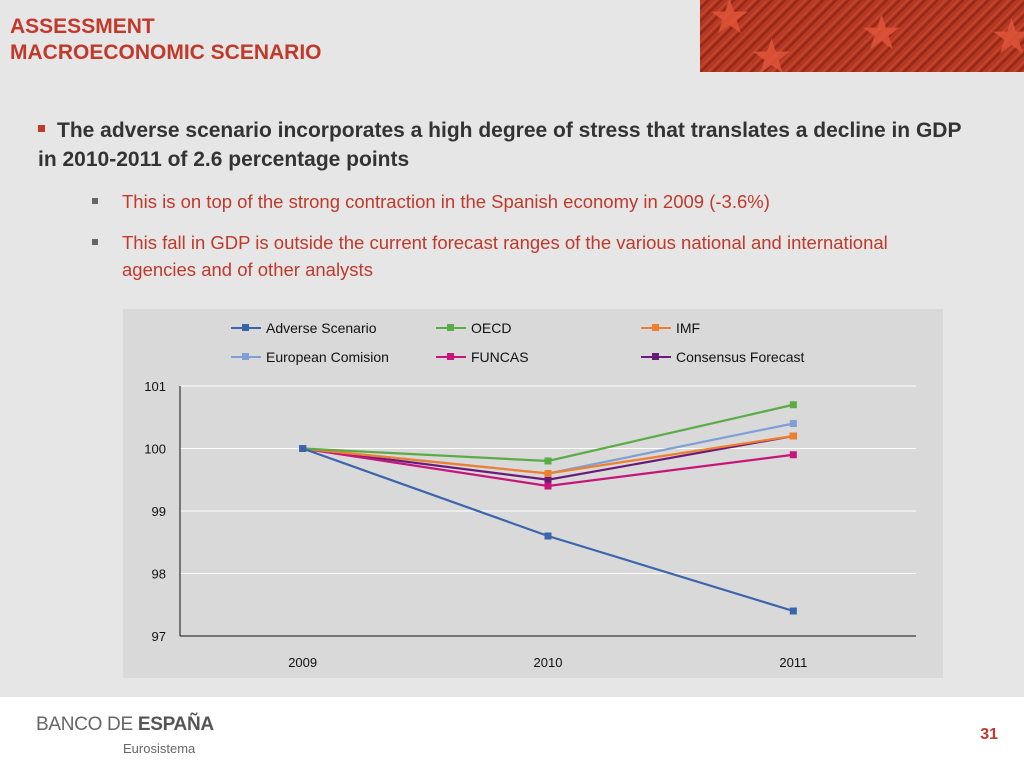 The height and width of the screenshot is (768, 1024). What do you see at coordinates (82, 26) in the screenshot?
I see `slide-title-line1: ASSESSMENT` at bounding box center [82, 26].